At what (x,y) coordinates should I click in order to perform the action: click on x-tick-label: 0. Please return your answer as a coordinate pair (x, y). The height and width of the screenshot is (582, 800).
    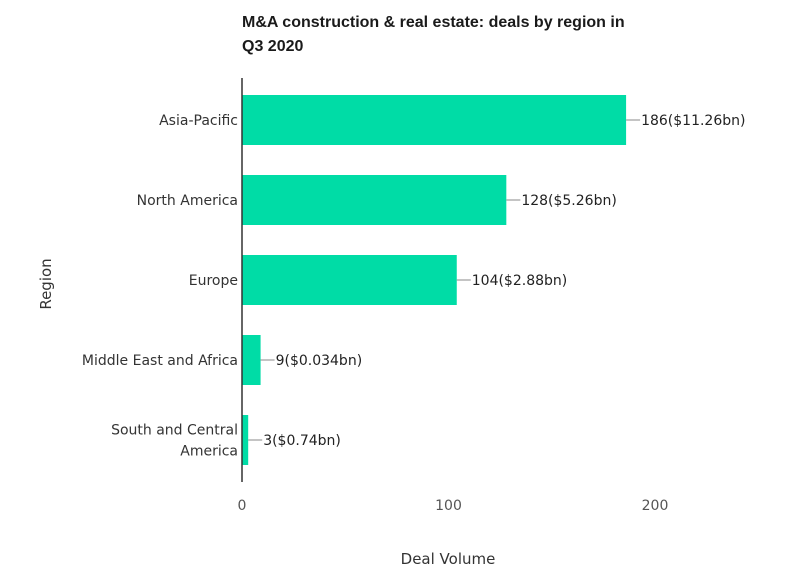
    Looking at the image, I should click on (242, 506).